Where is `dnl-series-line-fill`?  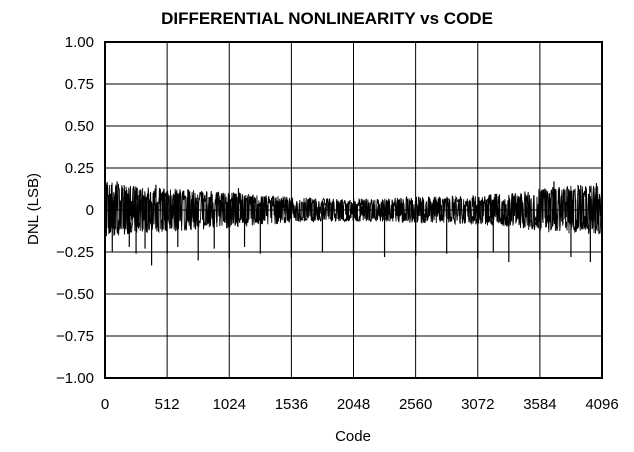 dnl-series-line-fill is located at coordinates (353, 208).